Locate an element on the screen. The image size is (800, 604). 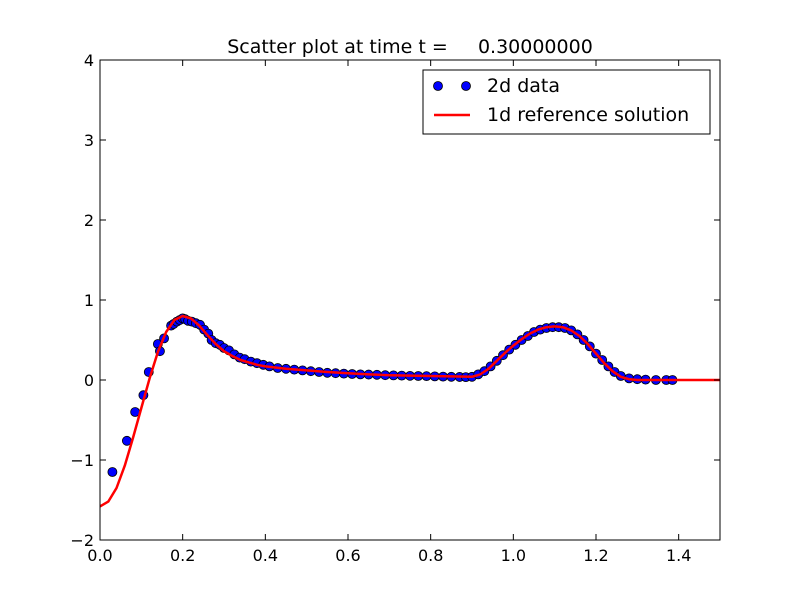
x-tick-label: 0.6 is located at coordinates (347, 555).